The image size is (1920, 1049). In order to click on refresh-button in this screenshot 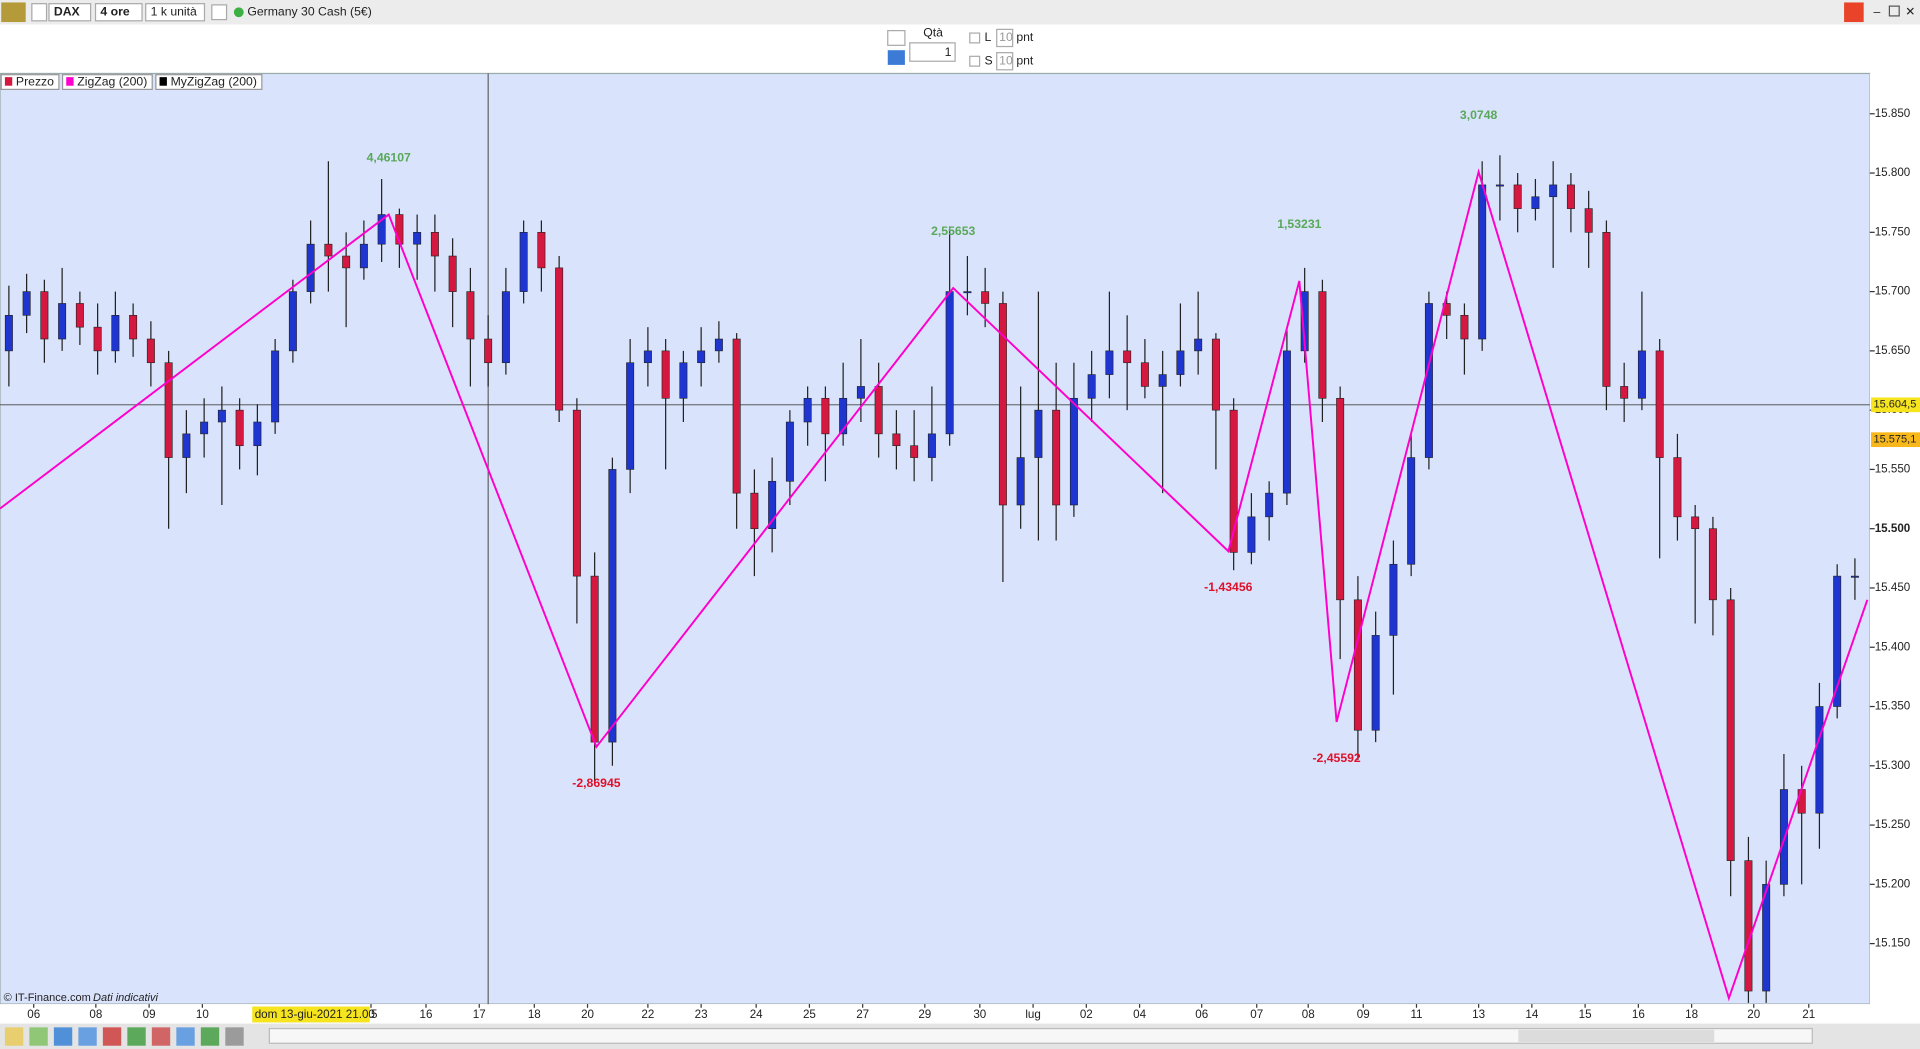, I will do `click(1854, 12)`.